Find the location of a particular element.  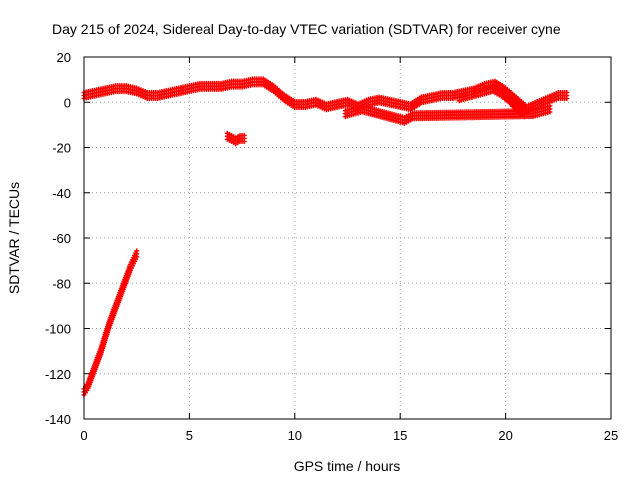

series-isolated-segment is located at coordinates (235, 138).